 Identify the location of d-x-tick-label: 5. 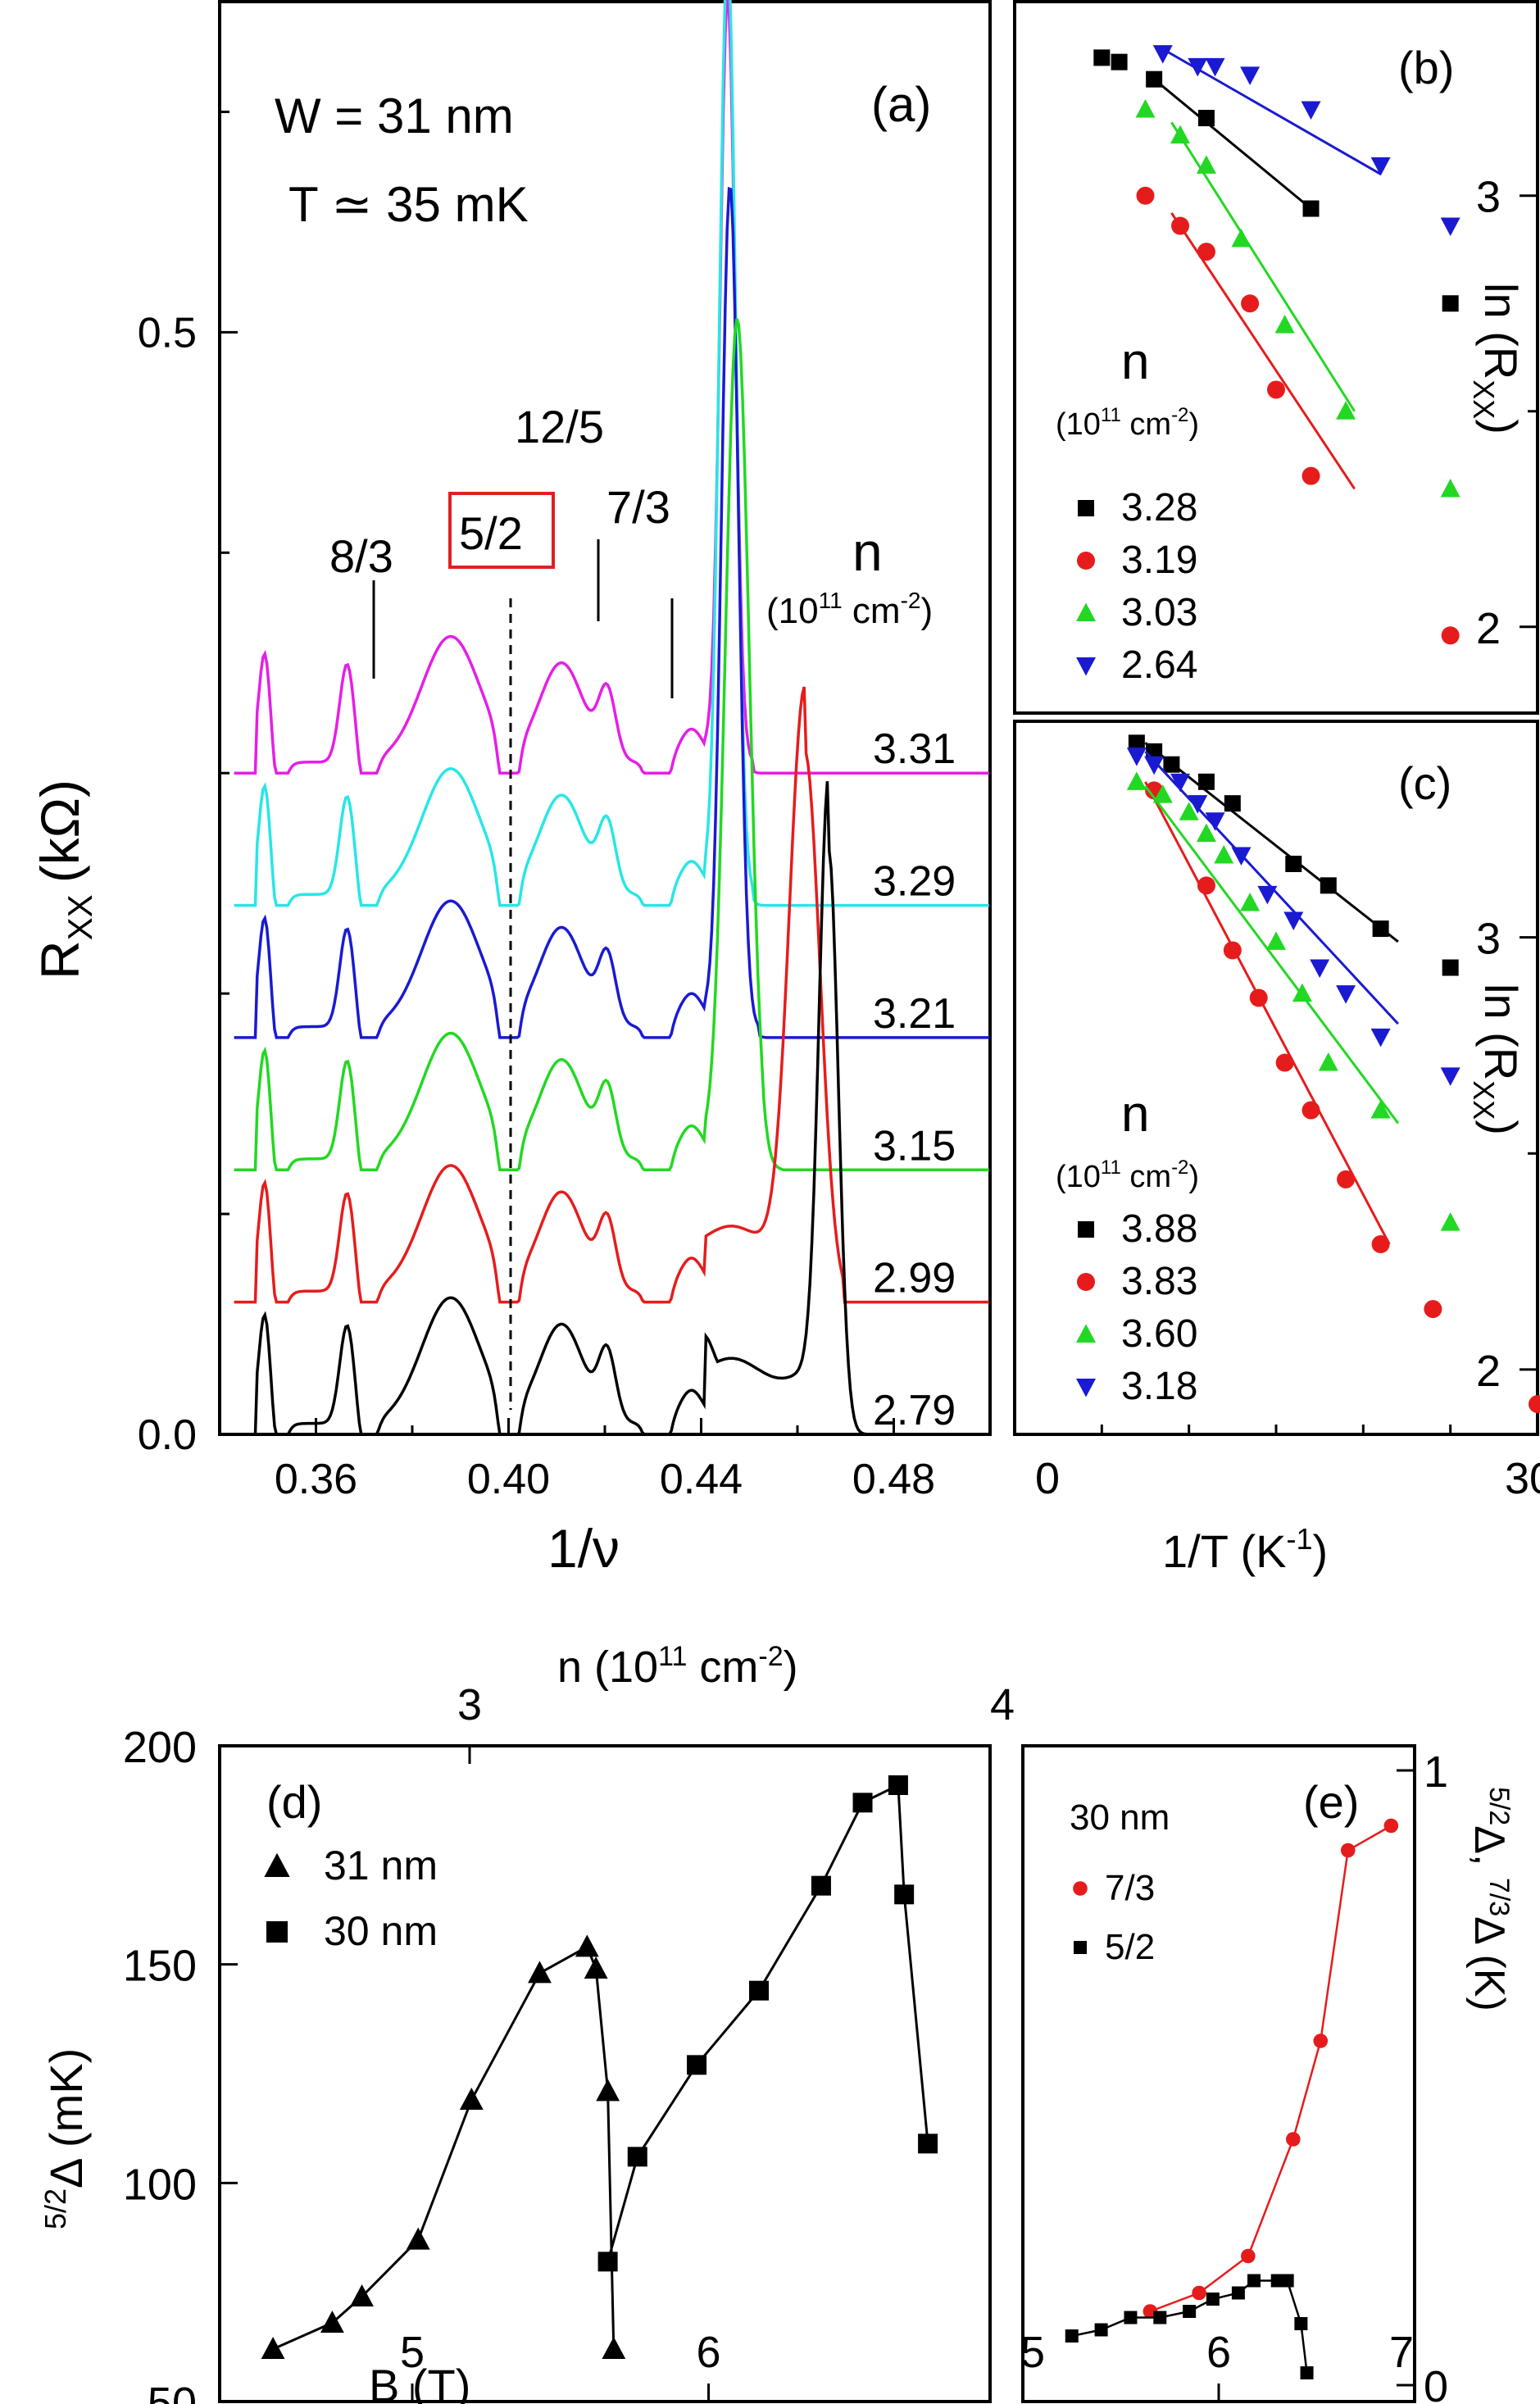
(412, 2352).